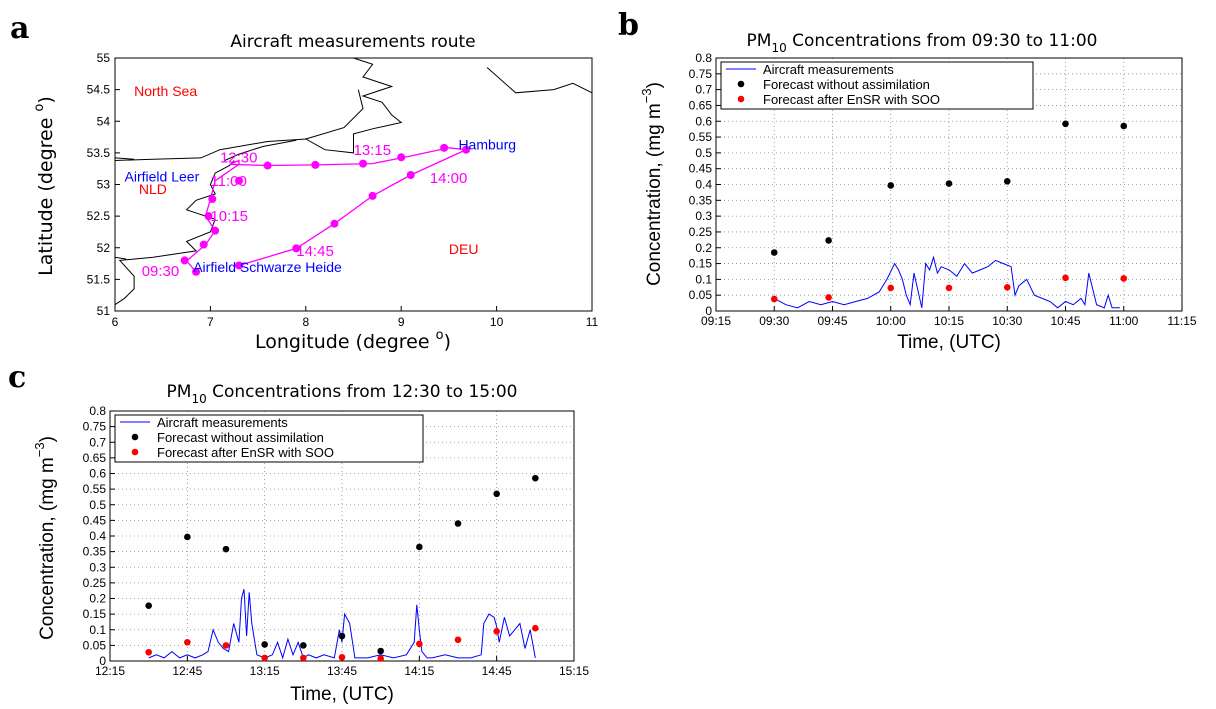  Describe the element at coordinates (239, 157) in the screenshot. I see `route-time-label: 12:30` at that location.